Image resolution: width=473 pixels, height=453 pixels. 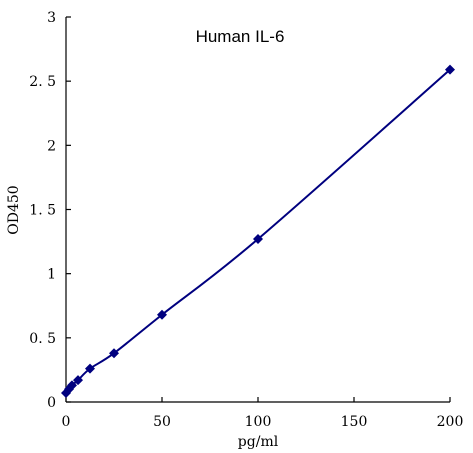 What do you see at coordinates (162, 422) in the screenshot?
I see `x-tick-label: 50` at bounding box center [162, 422].